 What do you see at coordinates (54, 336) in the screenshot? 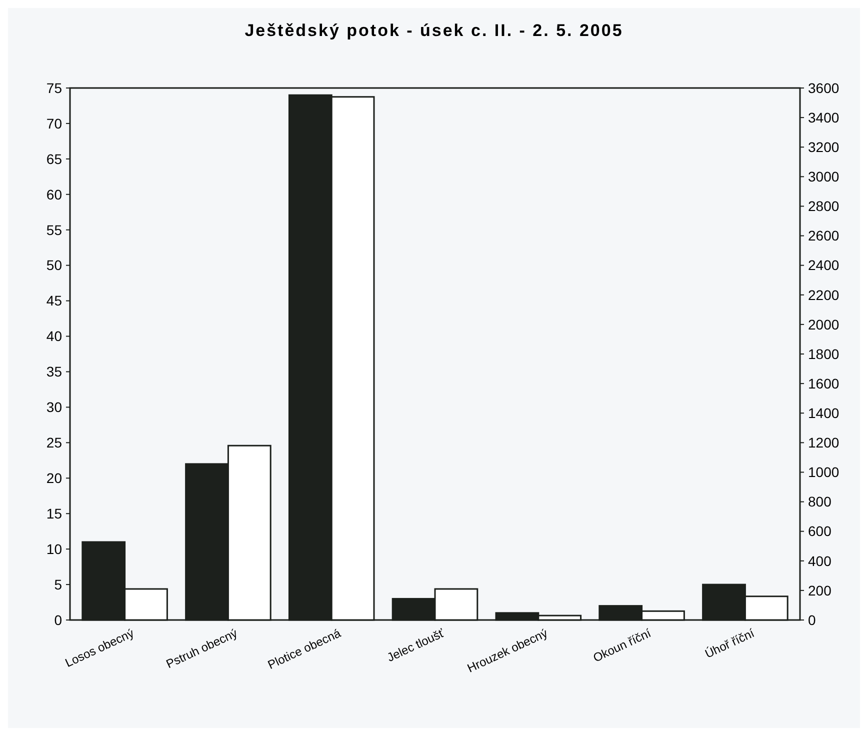
I see `y-tick-label: 40` at bounding box center [54, 336].